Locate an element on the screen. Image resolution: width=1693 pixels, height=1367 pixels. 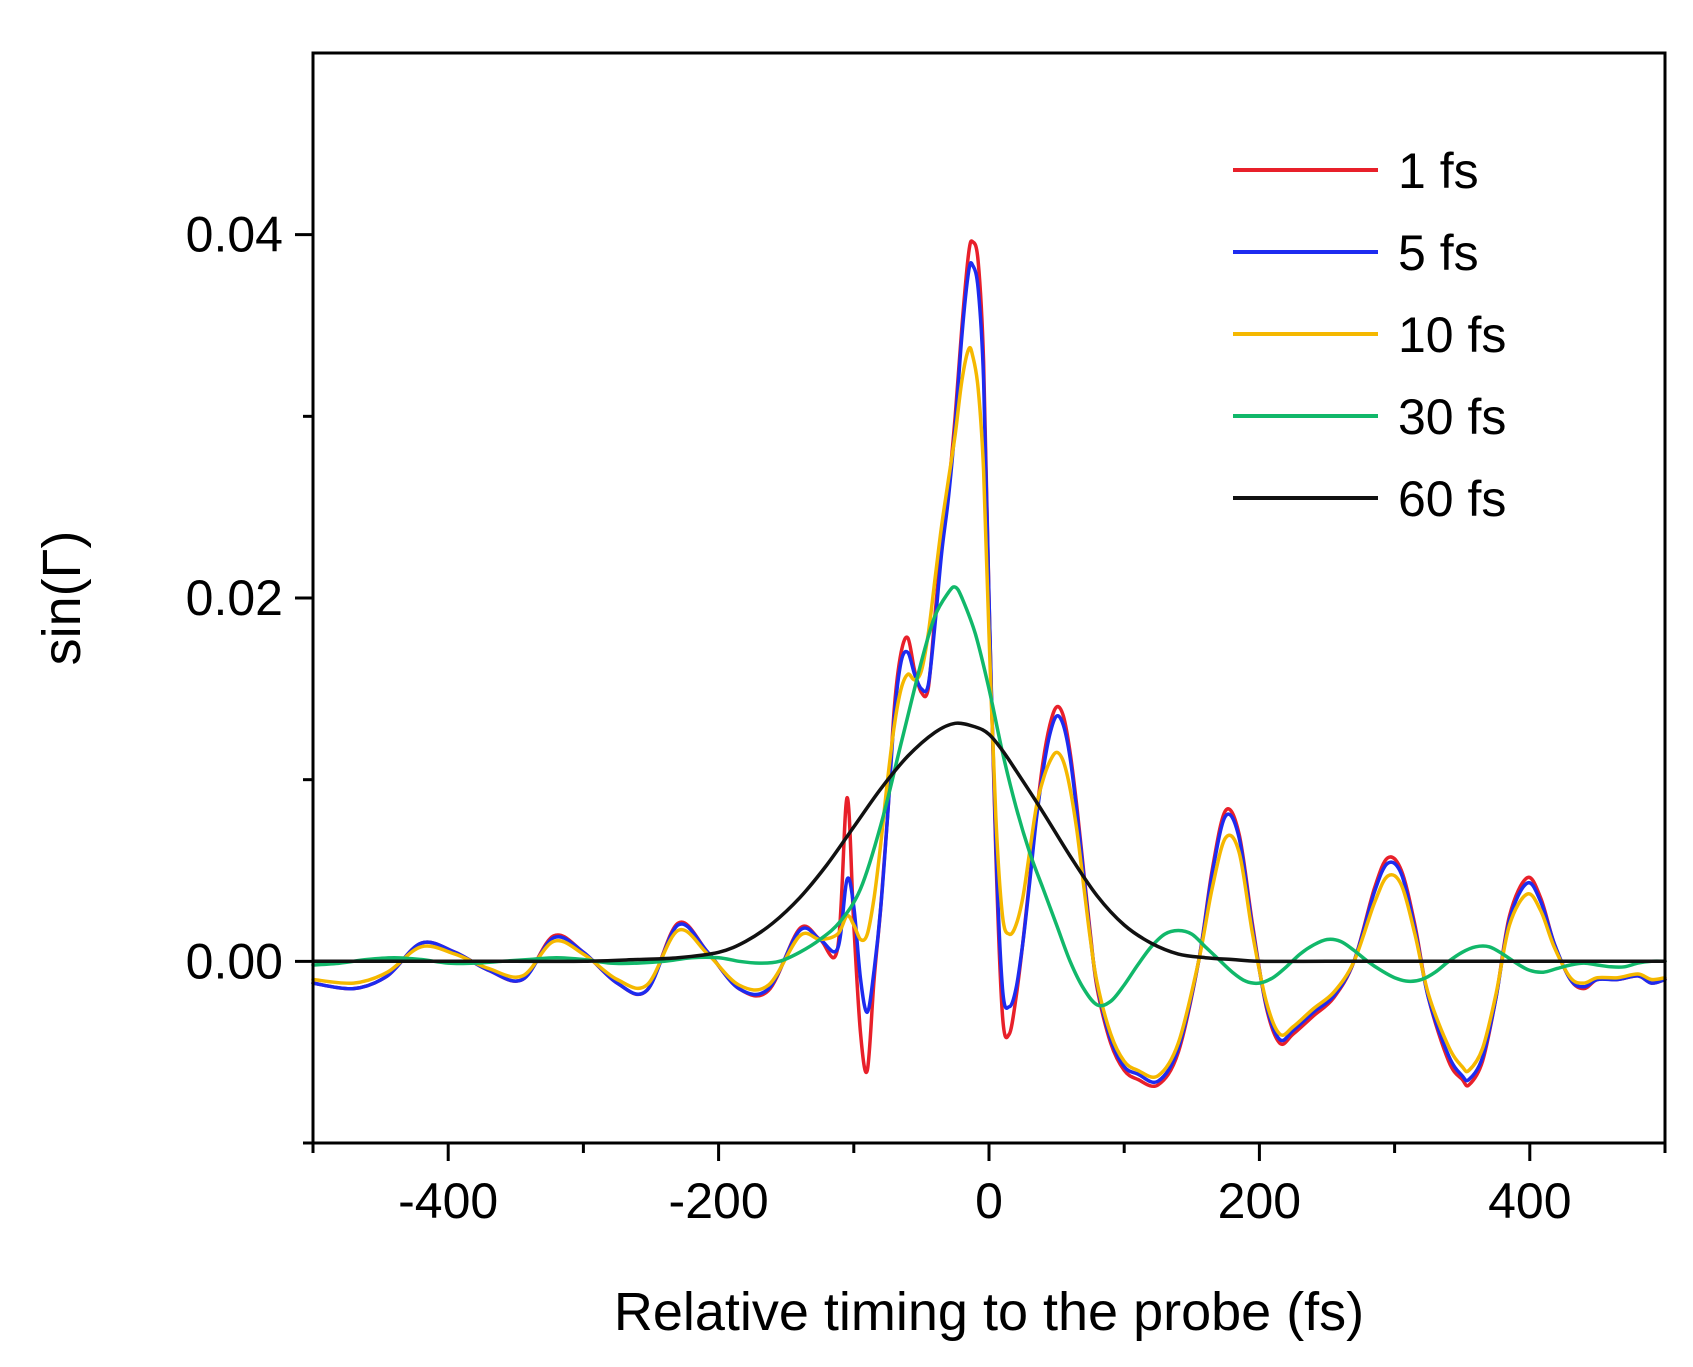
series-line-60-fs is located at coordinates (989, 842).